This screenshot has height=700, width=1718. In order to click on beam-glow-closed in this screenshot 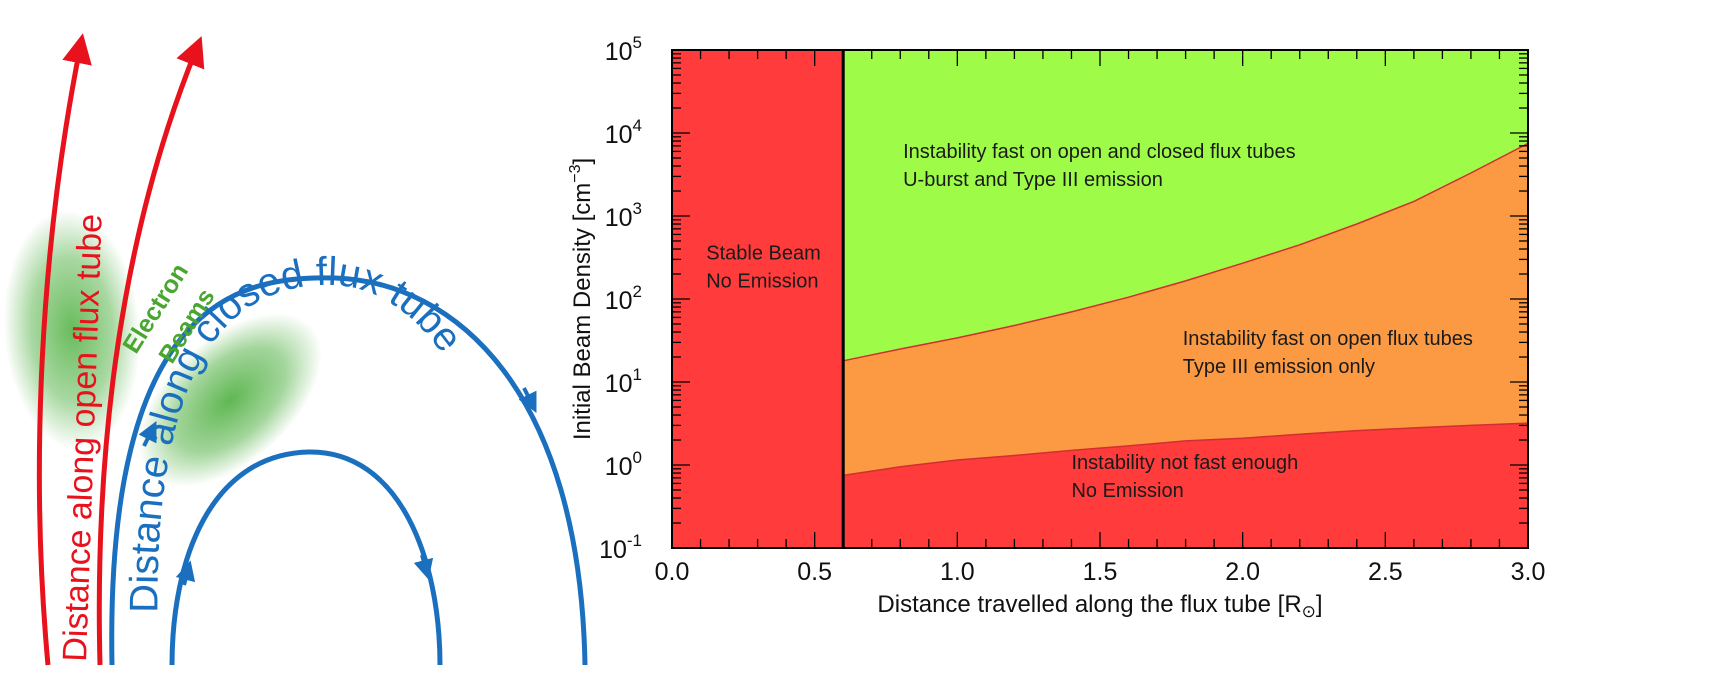, I will do `click(230, 400)`.